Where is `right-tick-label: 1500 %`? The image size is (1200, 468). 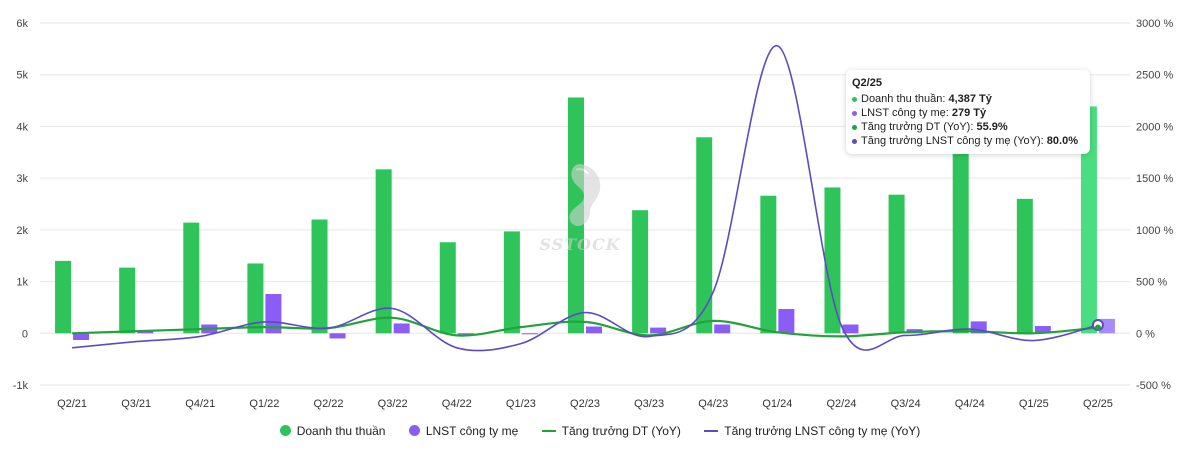 right-tick-label: 1500 % is located at coordinates (1155, 179).